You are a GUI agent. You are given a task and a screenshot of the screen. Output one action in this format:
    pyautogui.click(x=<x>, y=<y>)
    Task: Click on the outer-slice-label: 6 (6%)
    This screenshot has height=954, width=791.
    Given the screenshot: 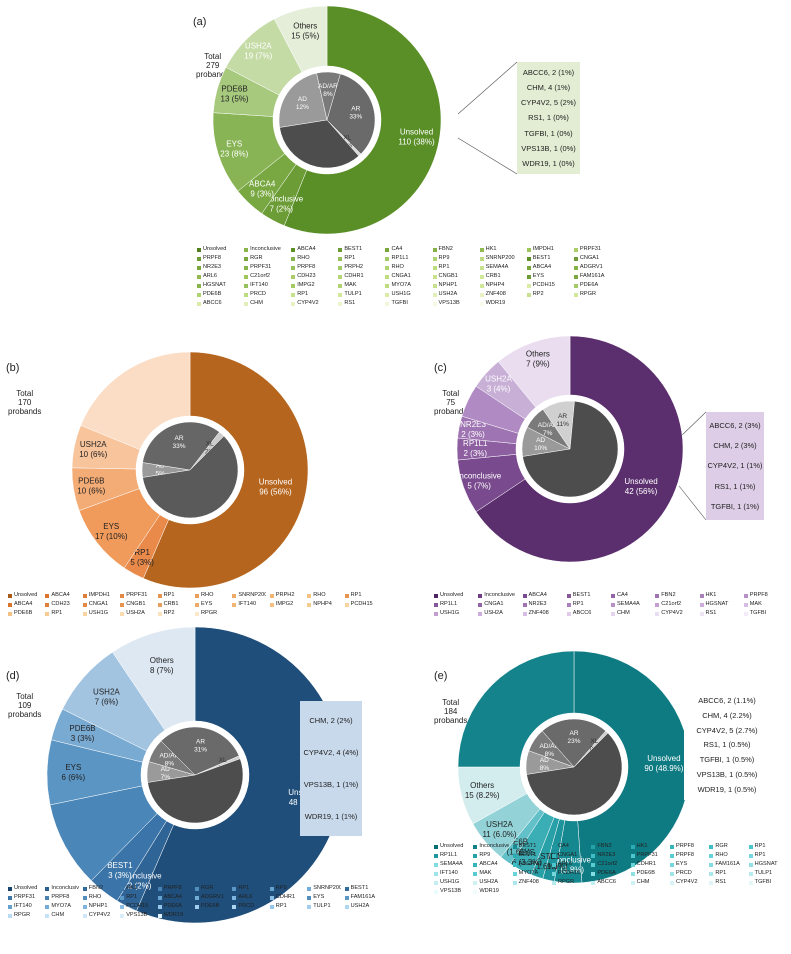 What is the action you would take?
    pyautogui.click(x=74, y=777)
    